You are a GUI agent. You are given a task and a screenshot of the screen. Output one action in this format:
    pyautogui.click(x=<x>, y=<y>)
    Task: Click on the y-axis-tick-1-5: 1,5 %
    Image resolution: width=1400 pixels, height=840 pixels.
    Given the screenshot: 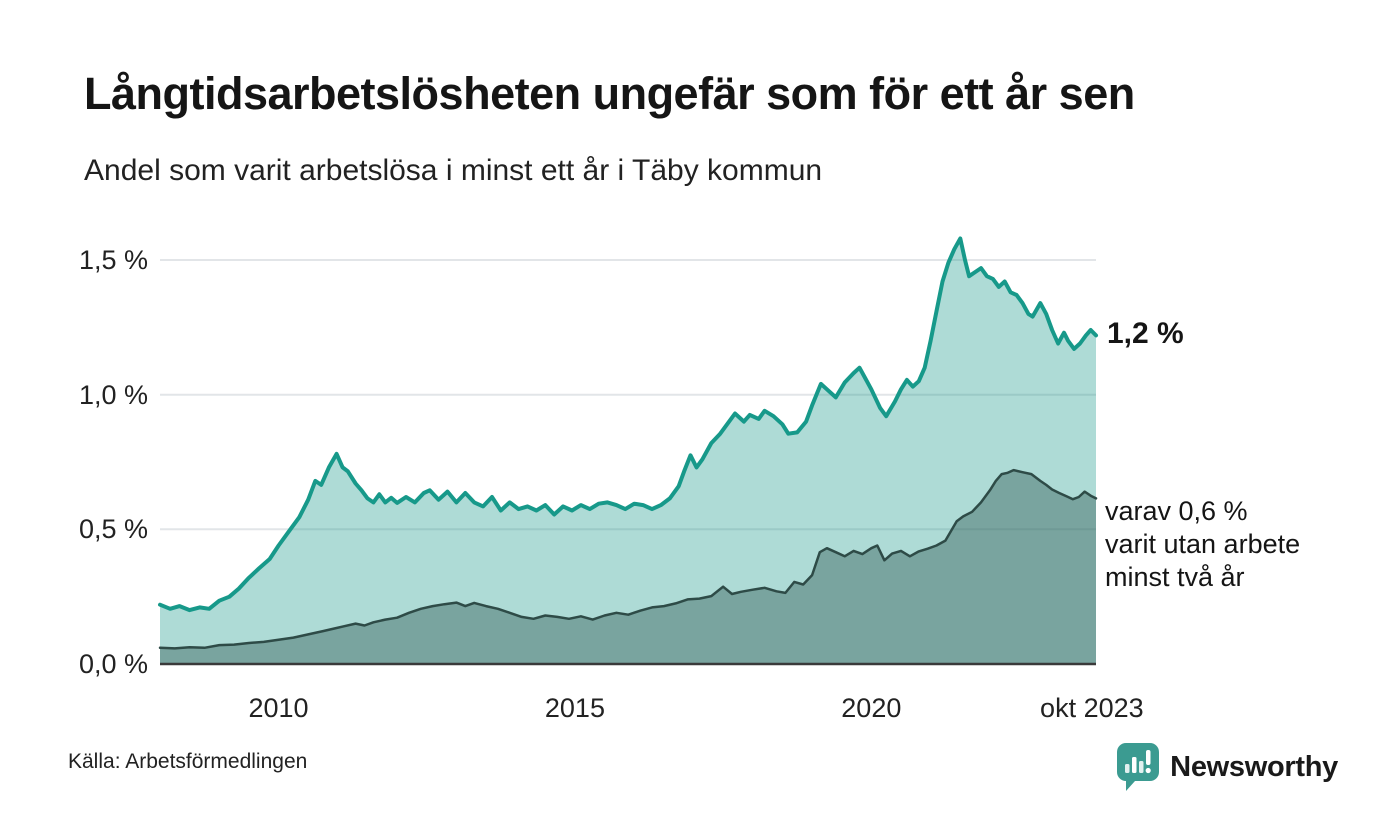 What is the action you would take?
    pyautogui.click(x=113, y=260)
    